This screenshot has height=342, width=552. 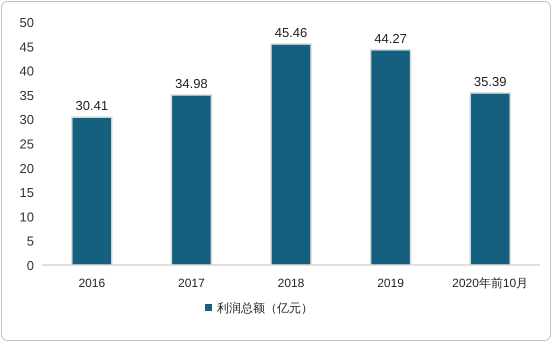 I want to click on y-tick-label: 5, so click(x=30, y=241).